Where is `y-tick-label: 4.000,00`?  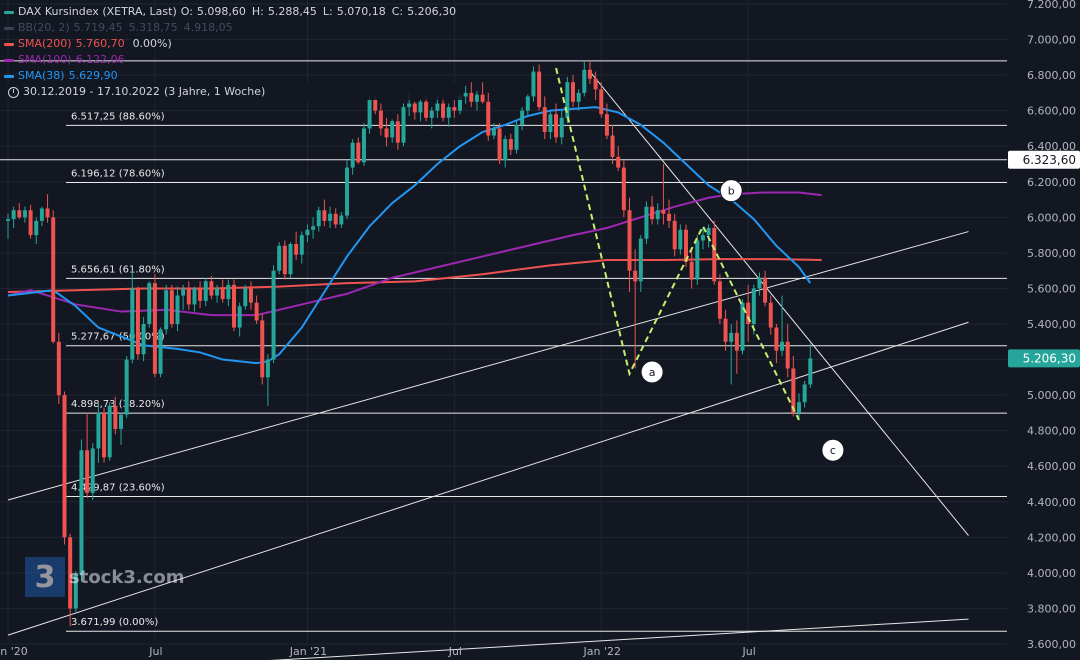
y-tick-label: 4.000,00 is located at coordinates (1051, 573).